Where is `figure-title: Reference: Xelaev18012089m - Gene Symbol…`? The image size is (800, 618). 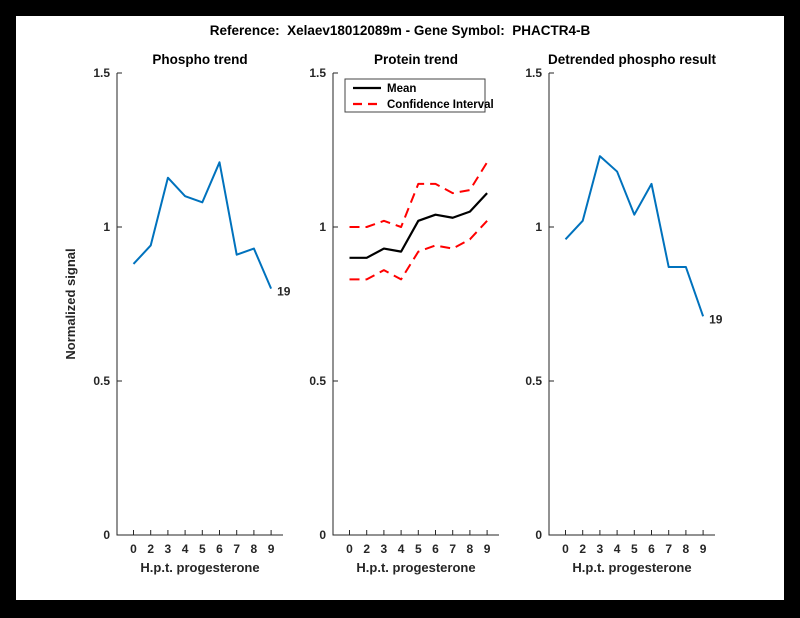 figure-title: Reference: Xelaev18012089m - Gene Symbol… is located at coordinates (400, 30).